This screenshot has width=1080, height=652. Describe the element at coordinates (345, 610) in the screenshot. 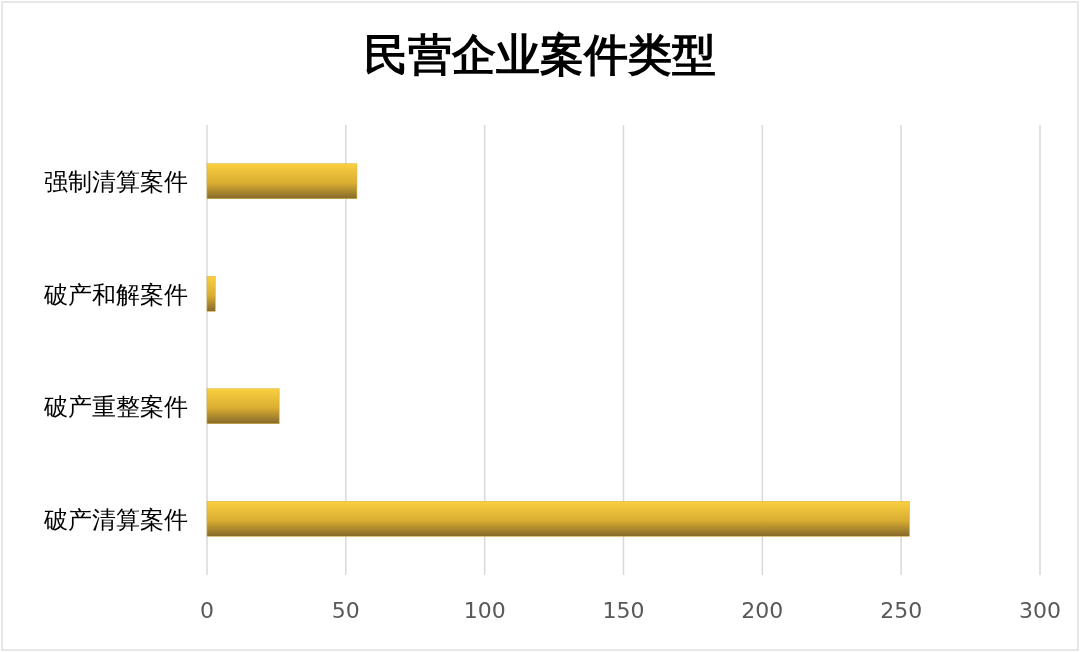

I see `x-tick-label: 50` at that location.